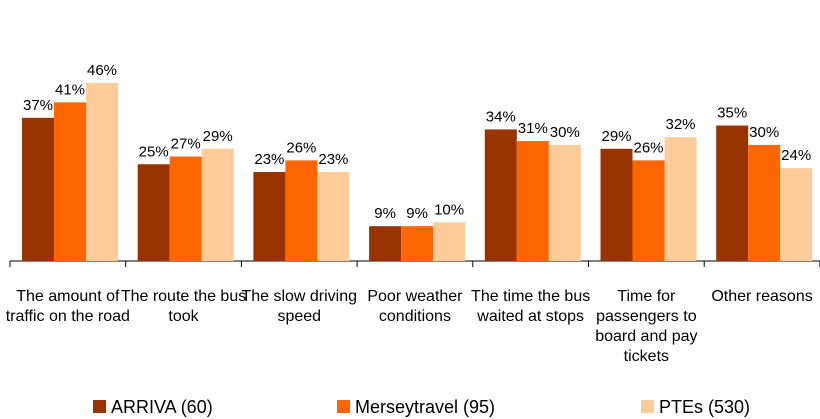 The height and width of the screenshot is (419, 820). Describe the element at coordinates (299, 306) in the screenshot. I see `x-tick-label: The slow driving speed` at that location.